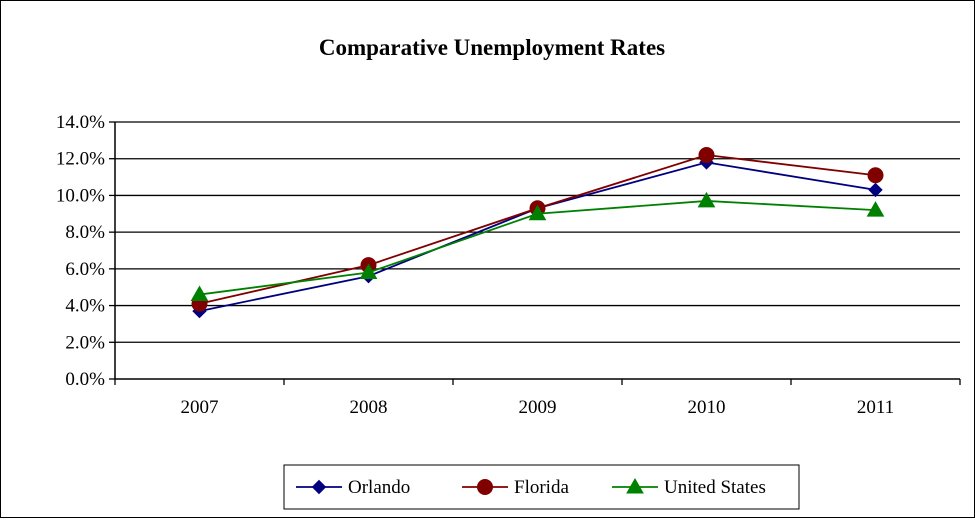 This screenshot has width=975, height=523. I want to click on legend-label-florida: Florida, so click(541, 487).